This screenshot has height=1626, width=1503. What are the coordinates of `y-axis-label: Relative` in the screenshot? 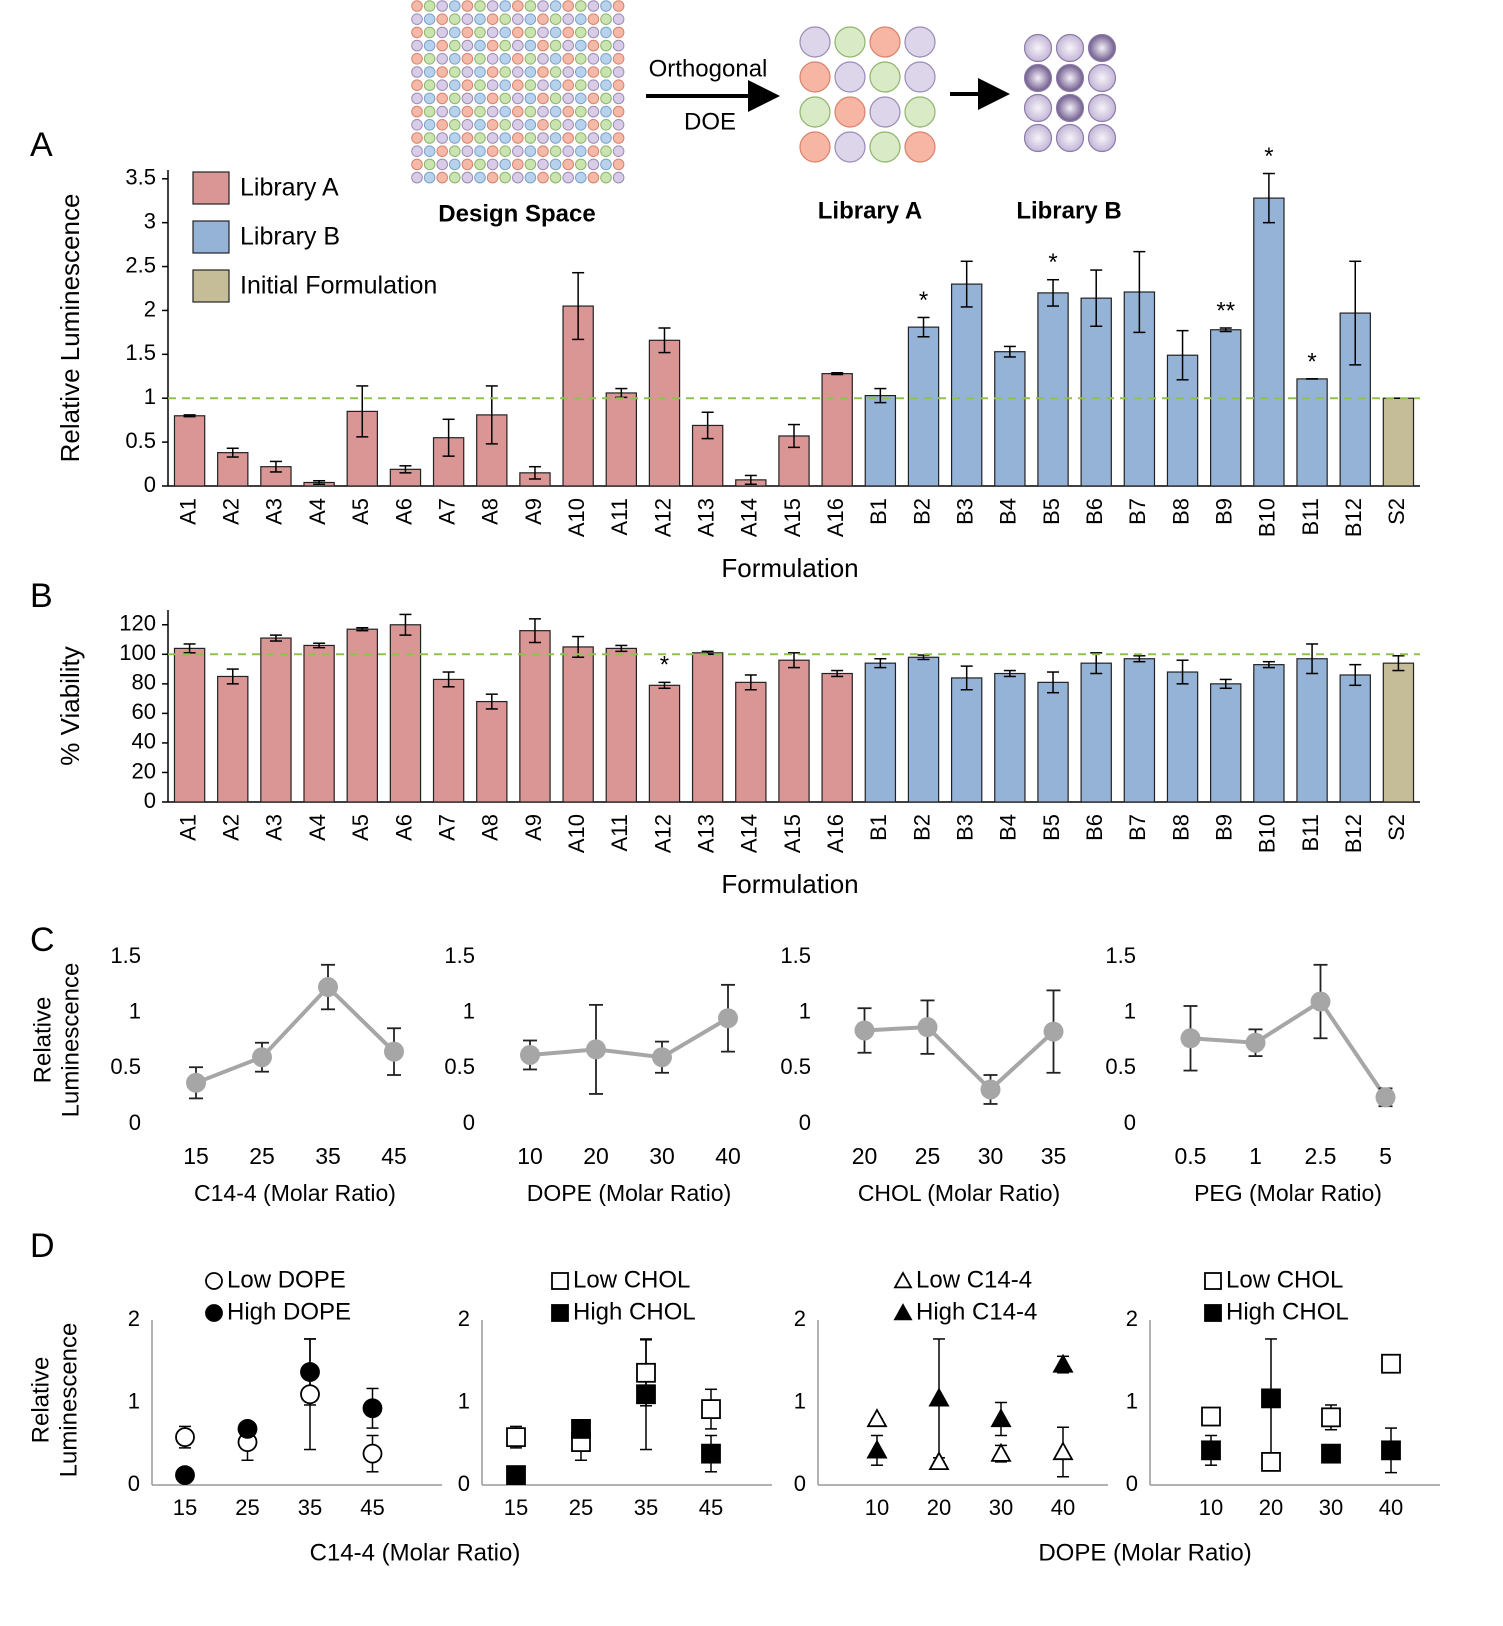 It's located at (42, 1040).